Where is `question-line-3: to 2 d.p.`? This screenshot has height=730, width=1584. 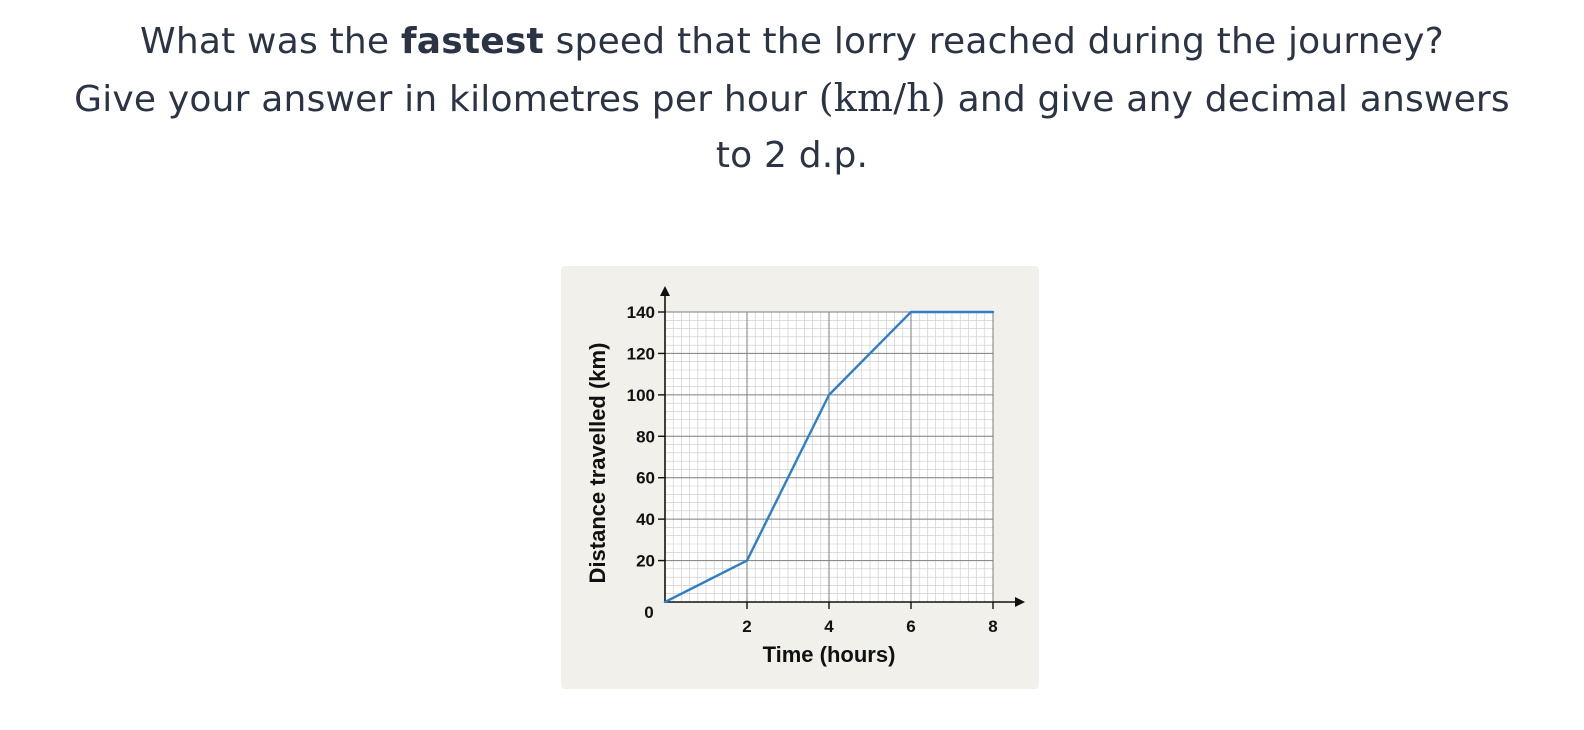
question-line-3: to 2 d.p. is located at coordinates (792, 155).